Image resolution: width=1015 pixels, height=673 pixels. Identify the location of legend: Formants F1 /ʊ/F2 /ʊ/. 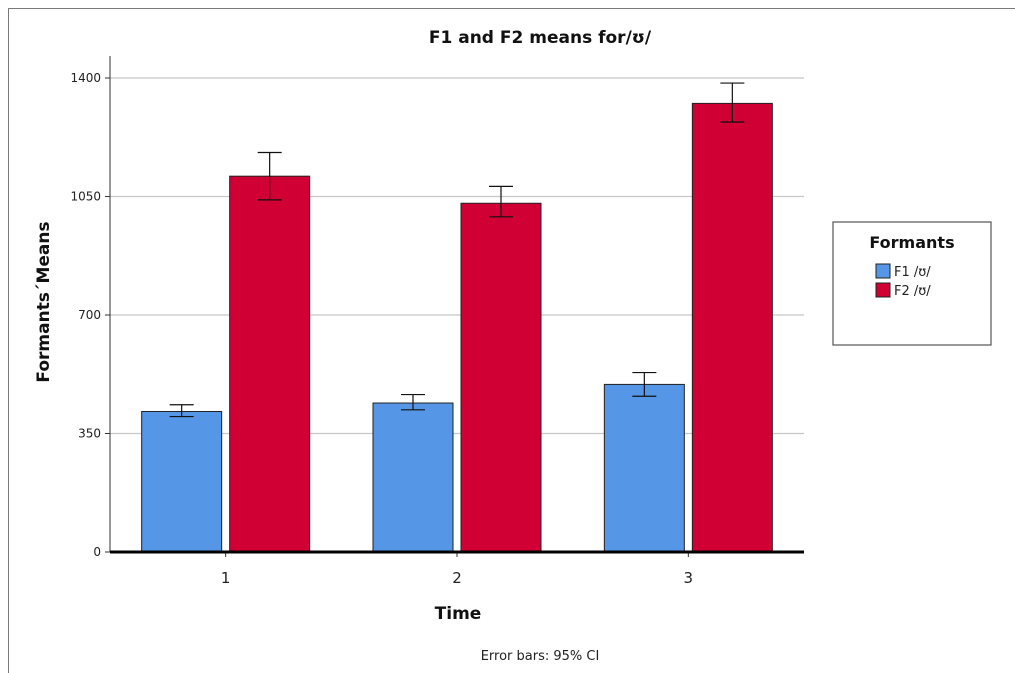
(912, 283).